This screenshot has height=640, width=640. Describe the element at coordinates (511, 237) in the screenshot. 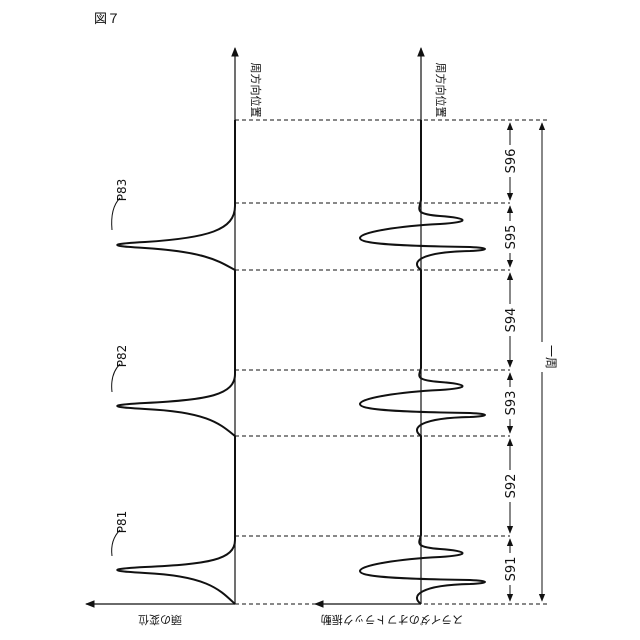

I see `sector-label-s95: S95` at that location.